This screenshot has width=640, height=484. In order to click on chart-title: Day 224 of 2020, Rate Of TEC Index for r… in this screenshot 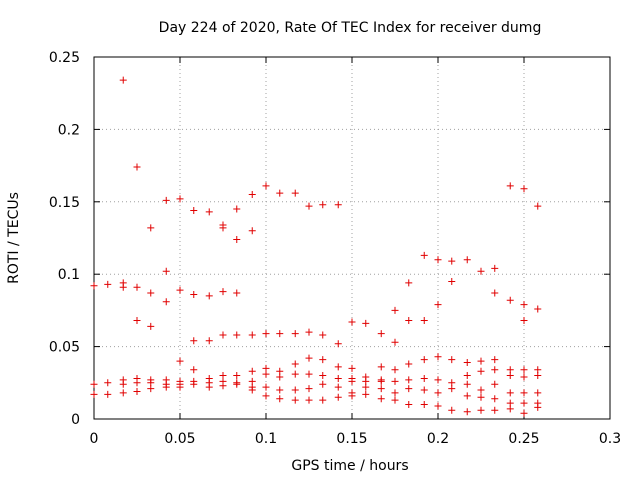, I will do `click(350, 28)`.